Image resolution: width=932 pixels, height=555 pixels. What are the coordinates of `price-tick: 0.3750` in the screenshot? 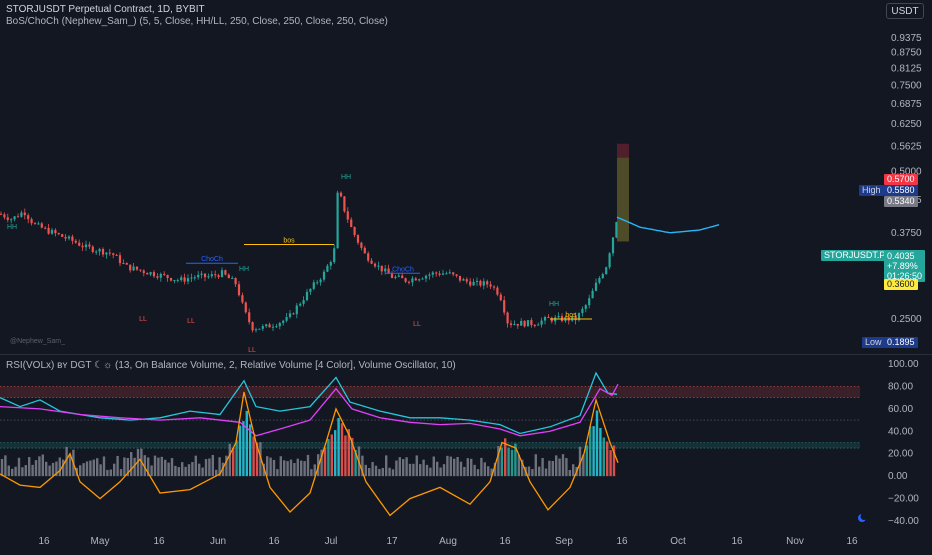 It's located at (906, 233).